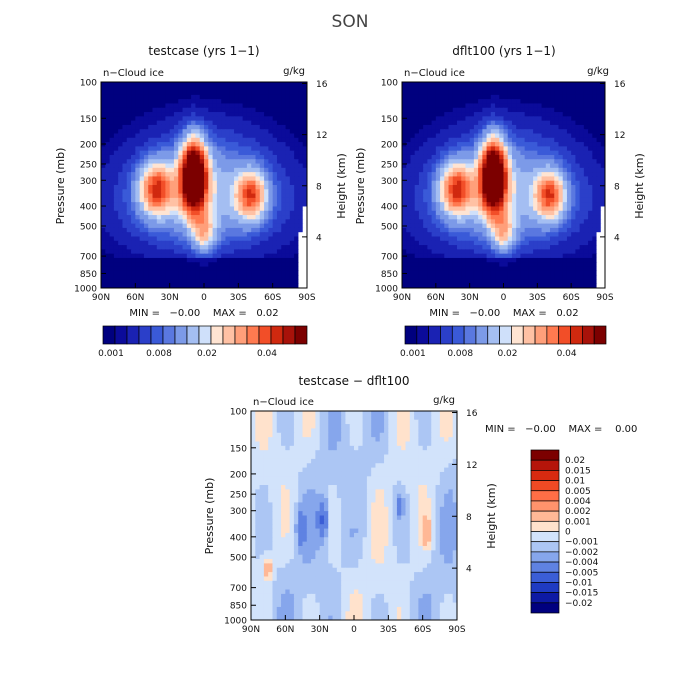 The width and height of the screenshot is (700, 700). Describe the element at coordinates (537, 298) in the screenshot. I see `latitude-tick-label: 30S` at that location.